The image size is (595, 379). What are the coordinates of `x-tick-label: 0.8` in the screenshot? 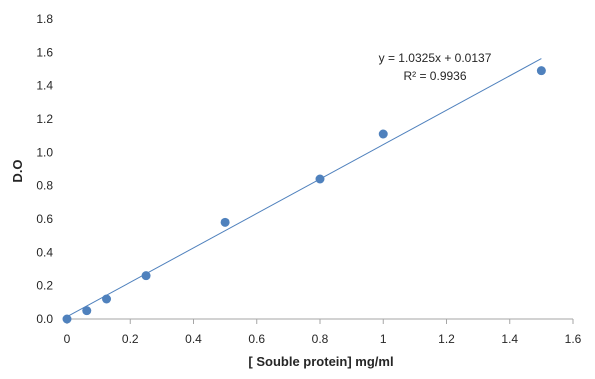 It's located at (320, 339).